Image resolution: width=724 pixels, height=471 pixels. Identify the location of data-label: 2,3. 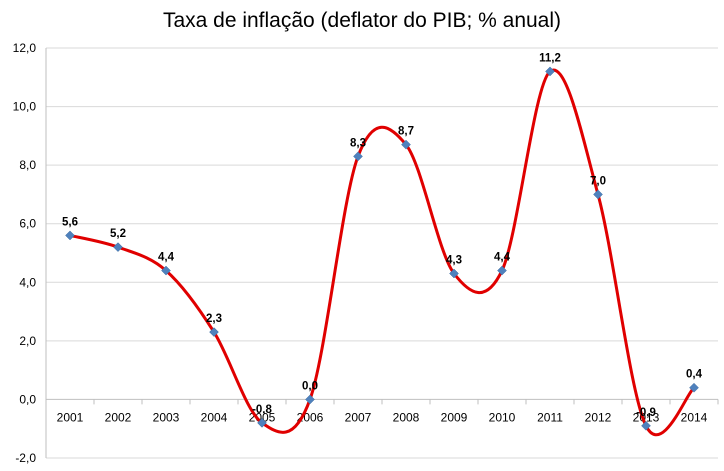
(214, 319).